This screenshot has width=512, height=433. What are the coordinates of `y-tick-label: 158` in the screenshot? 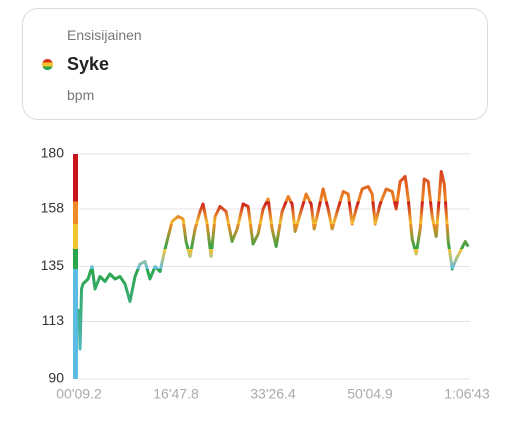 It's located at (53, 208).